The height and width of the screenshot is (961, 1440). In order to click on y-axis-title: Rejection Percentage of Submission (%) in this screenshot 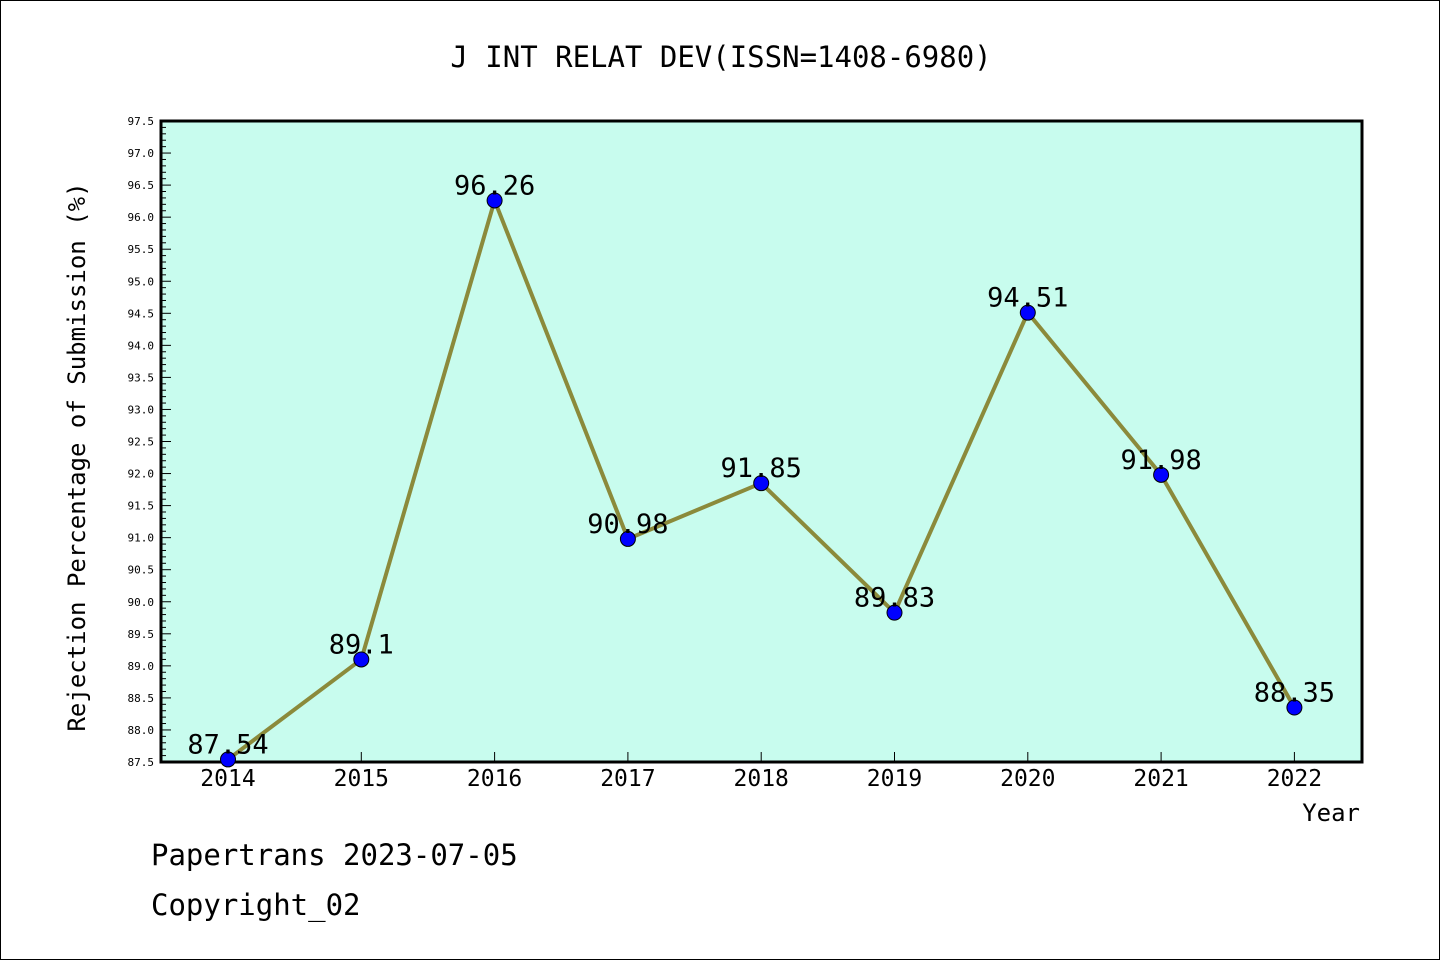, I will do `click(77, 456)`.